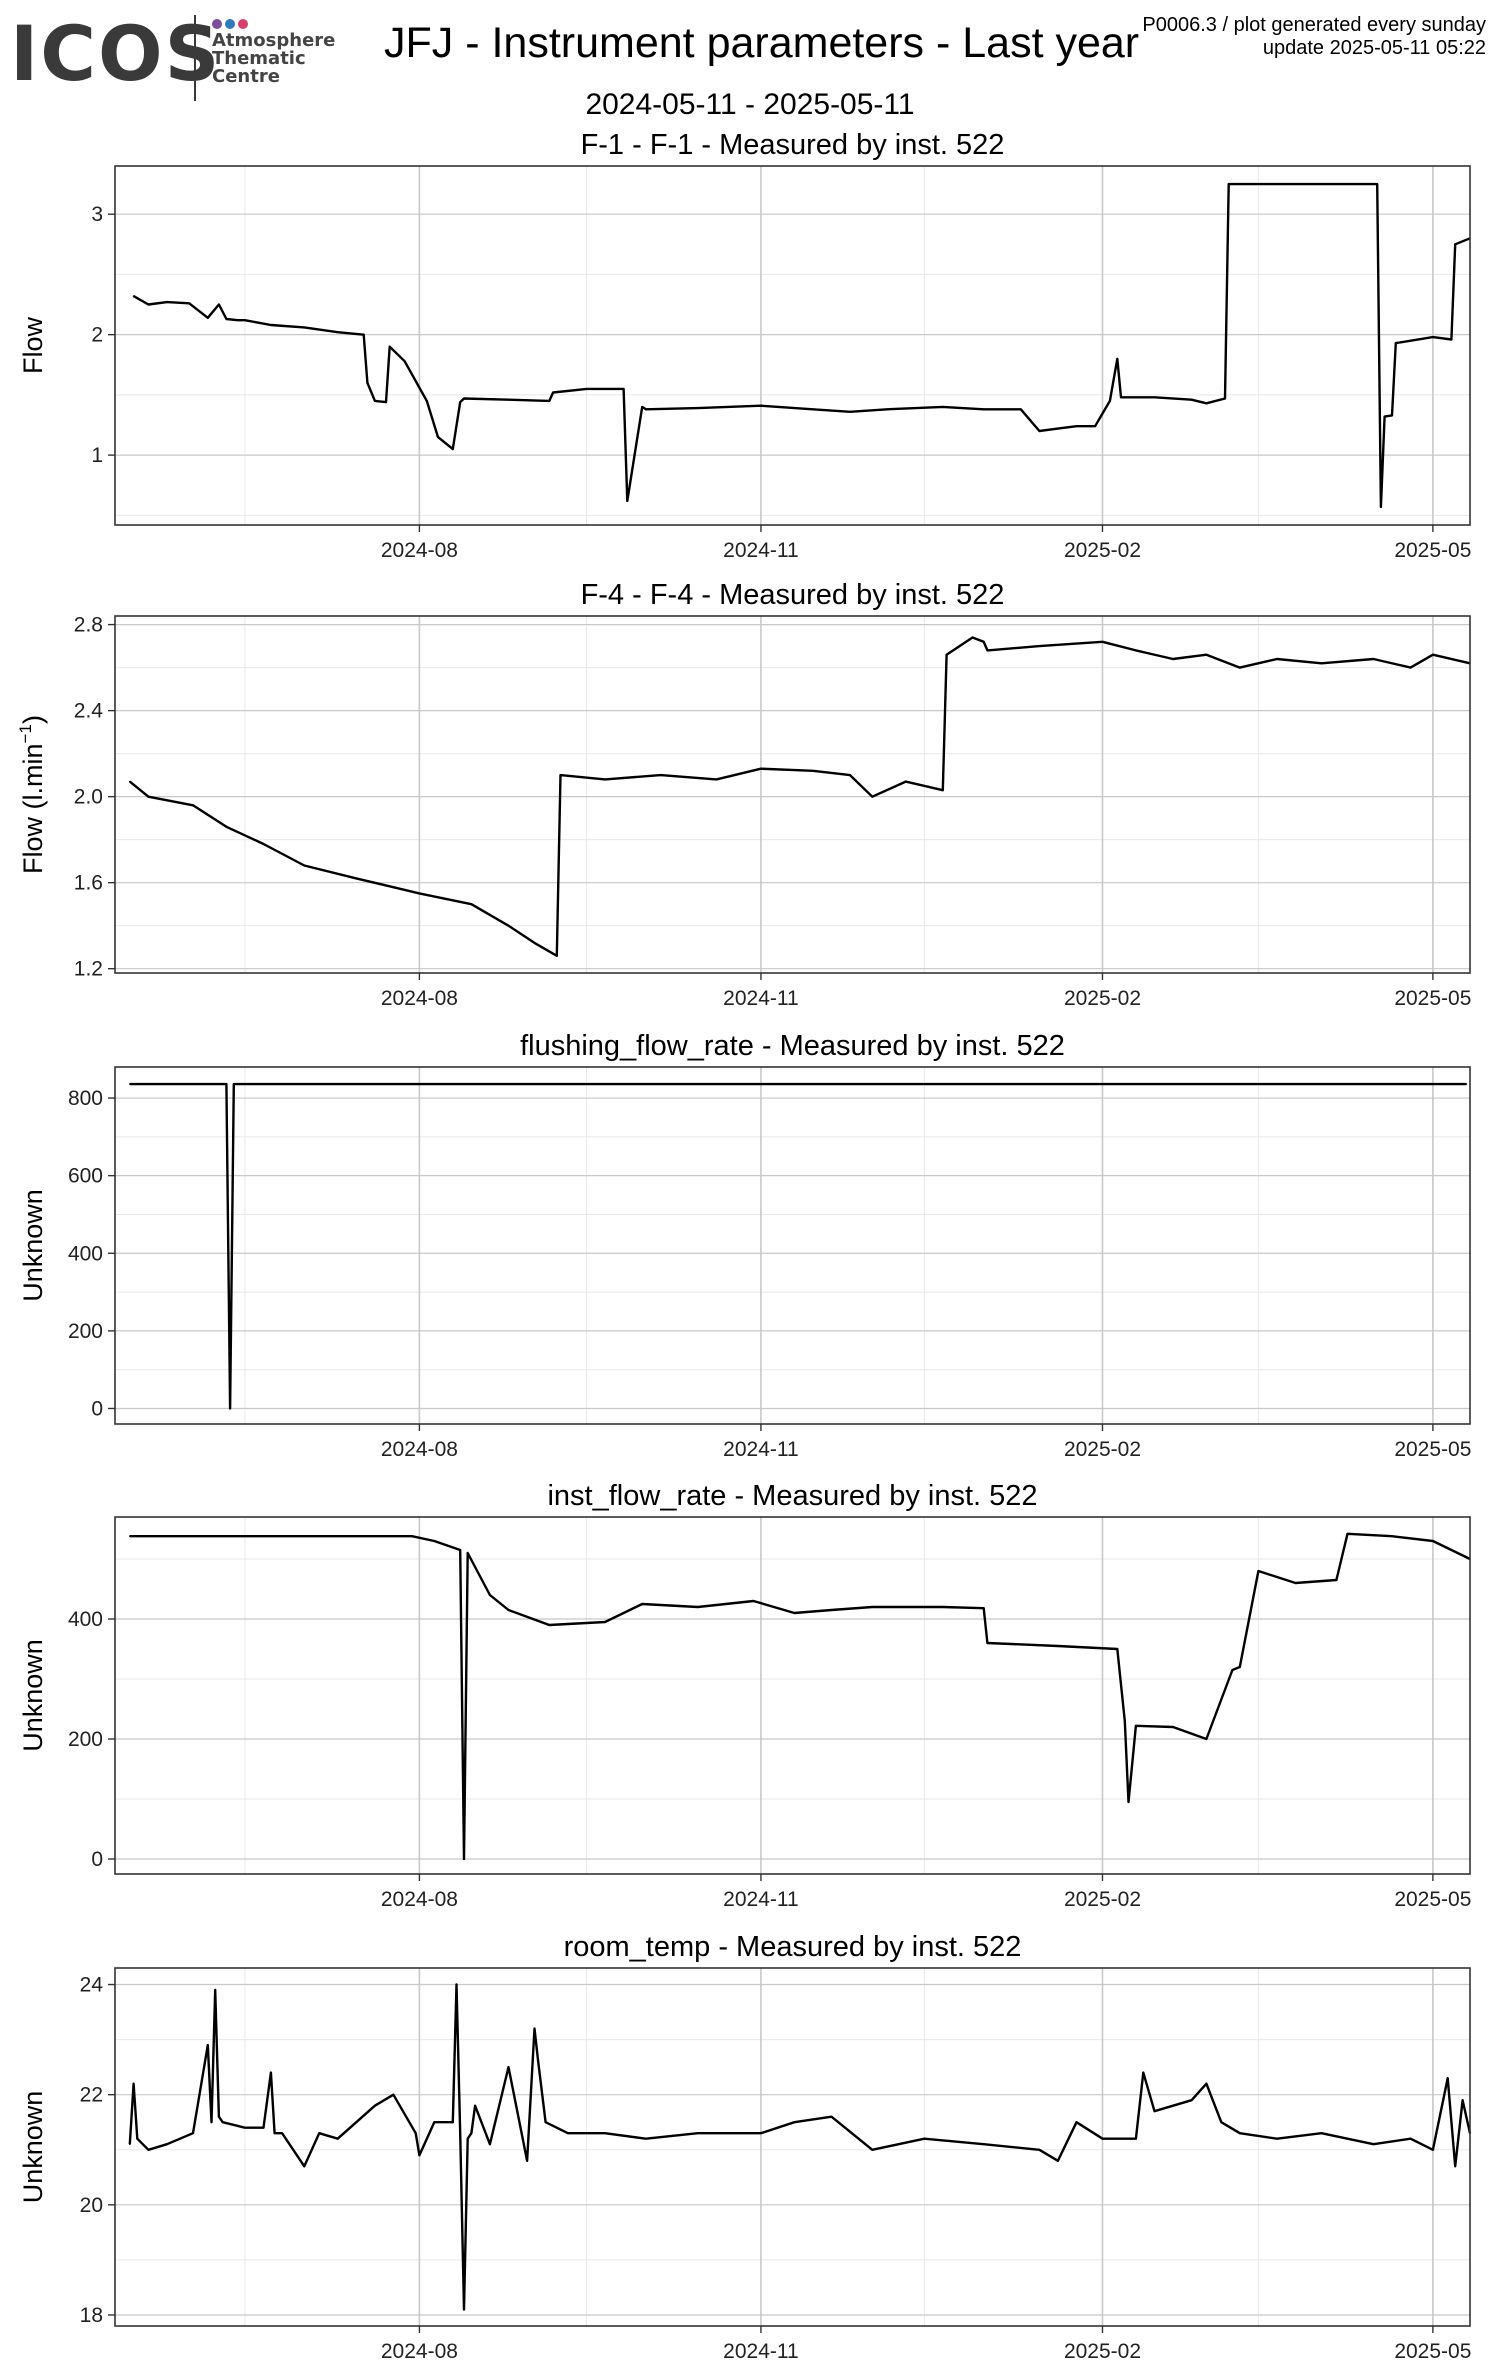  What do you see at coordinates (172, 57) in the screenshot?
I see `icos-logo: ICOS Atmosphere Thematic Centre` at bounding box center [172, 57].